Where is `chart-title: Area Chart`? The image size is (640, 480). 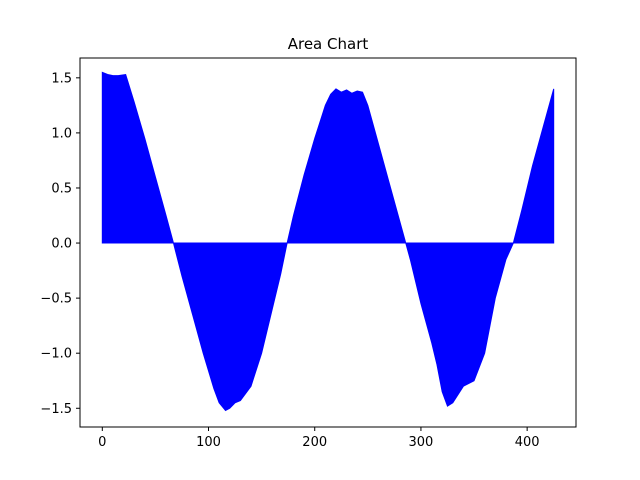 chart-title: Area Chart is located at coordinates (328, 44).